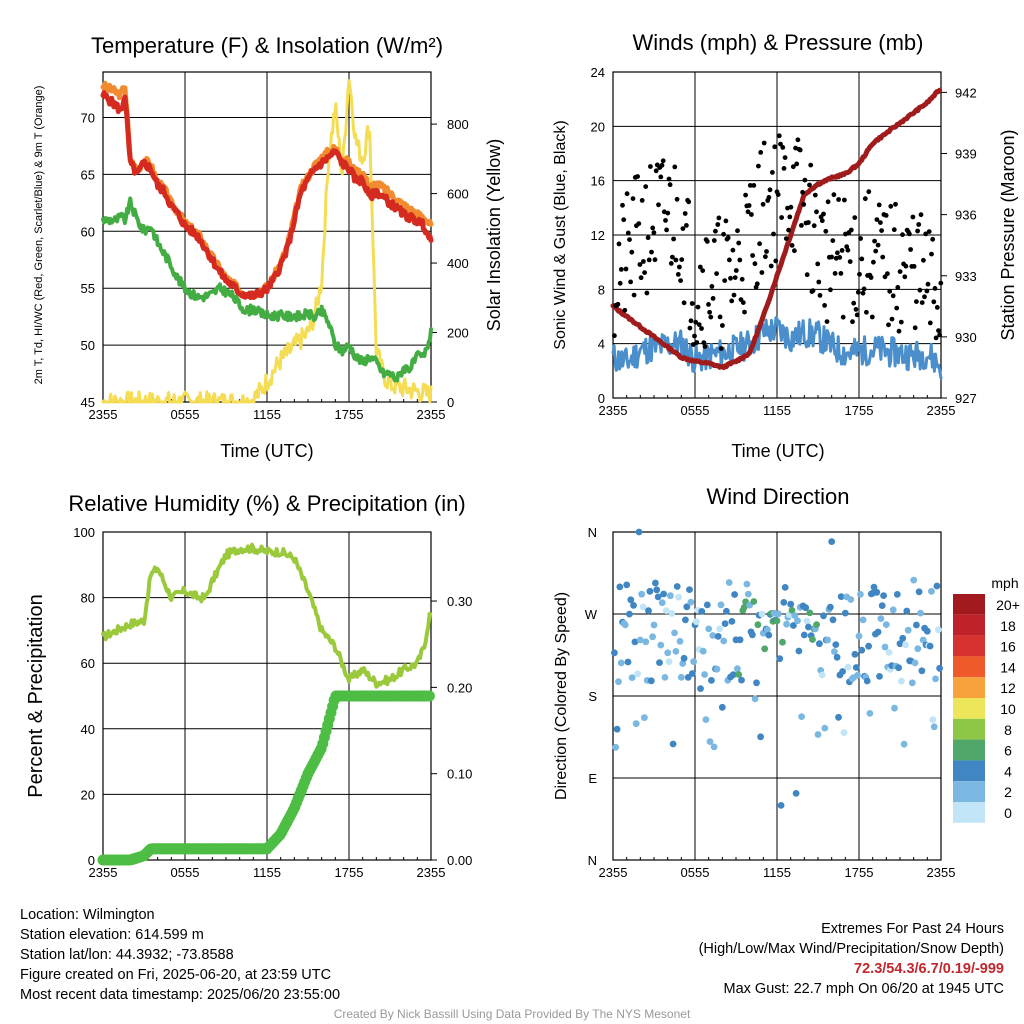 This screenshot has height=1024, width=1024. I want to click on y2-tick-label: 600, so click(458, 194).